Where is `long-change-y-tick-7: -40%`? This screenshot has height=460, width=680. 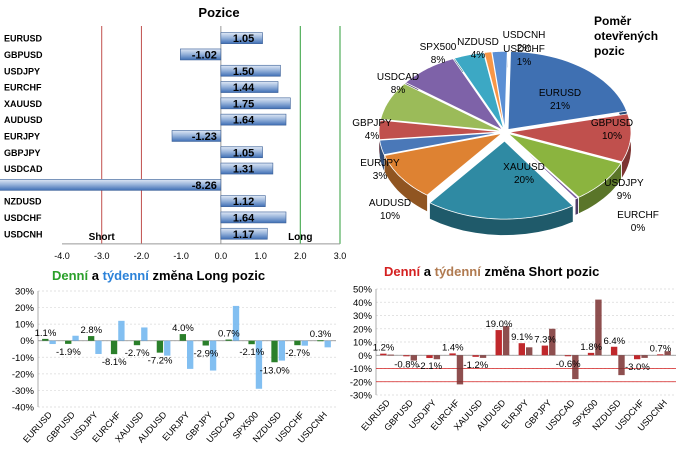
long-change-y-tick-7: -40% is located at coordinates (23, 408).